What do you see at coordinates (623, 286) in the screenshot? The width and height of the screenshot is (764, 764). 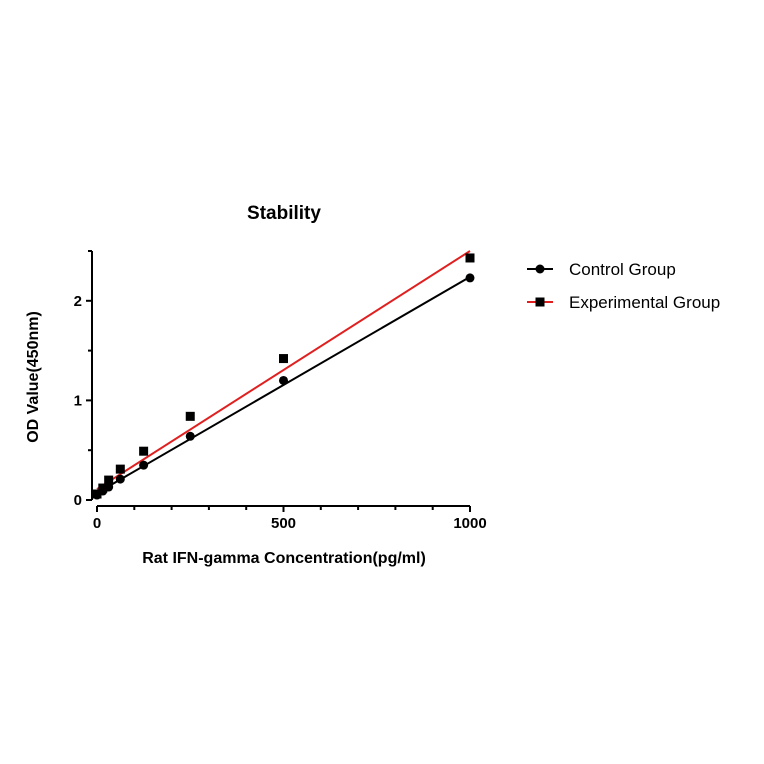 I see `legend: Control Group Experimental Group` at bounding box center [623, 286].